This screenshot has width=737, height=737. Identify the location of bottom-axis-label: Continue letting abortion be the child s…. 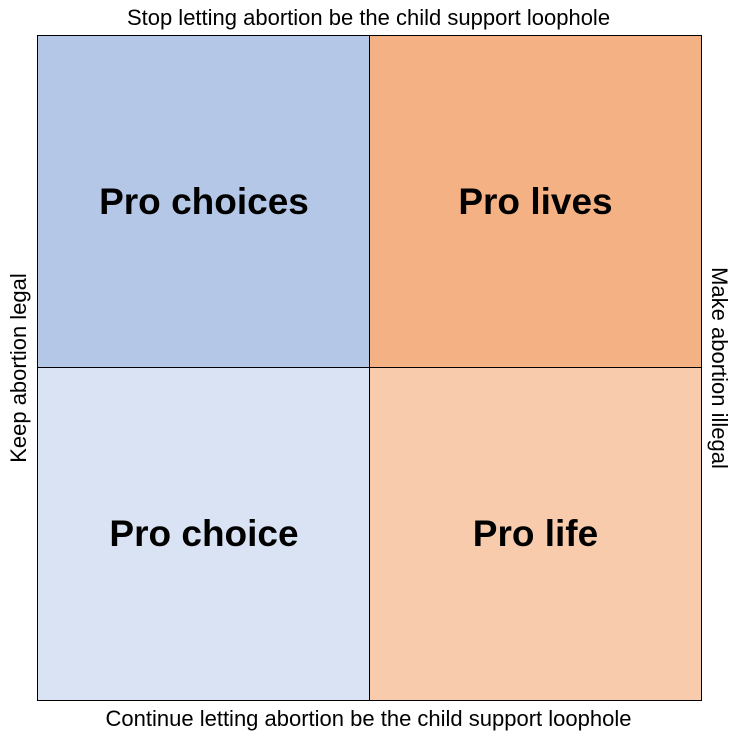
(368, 718).